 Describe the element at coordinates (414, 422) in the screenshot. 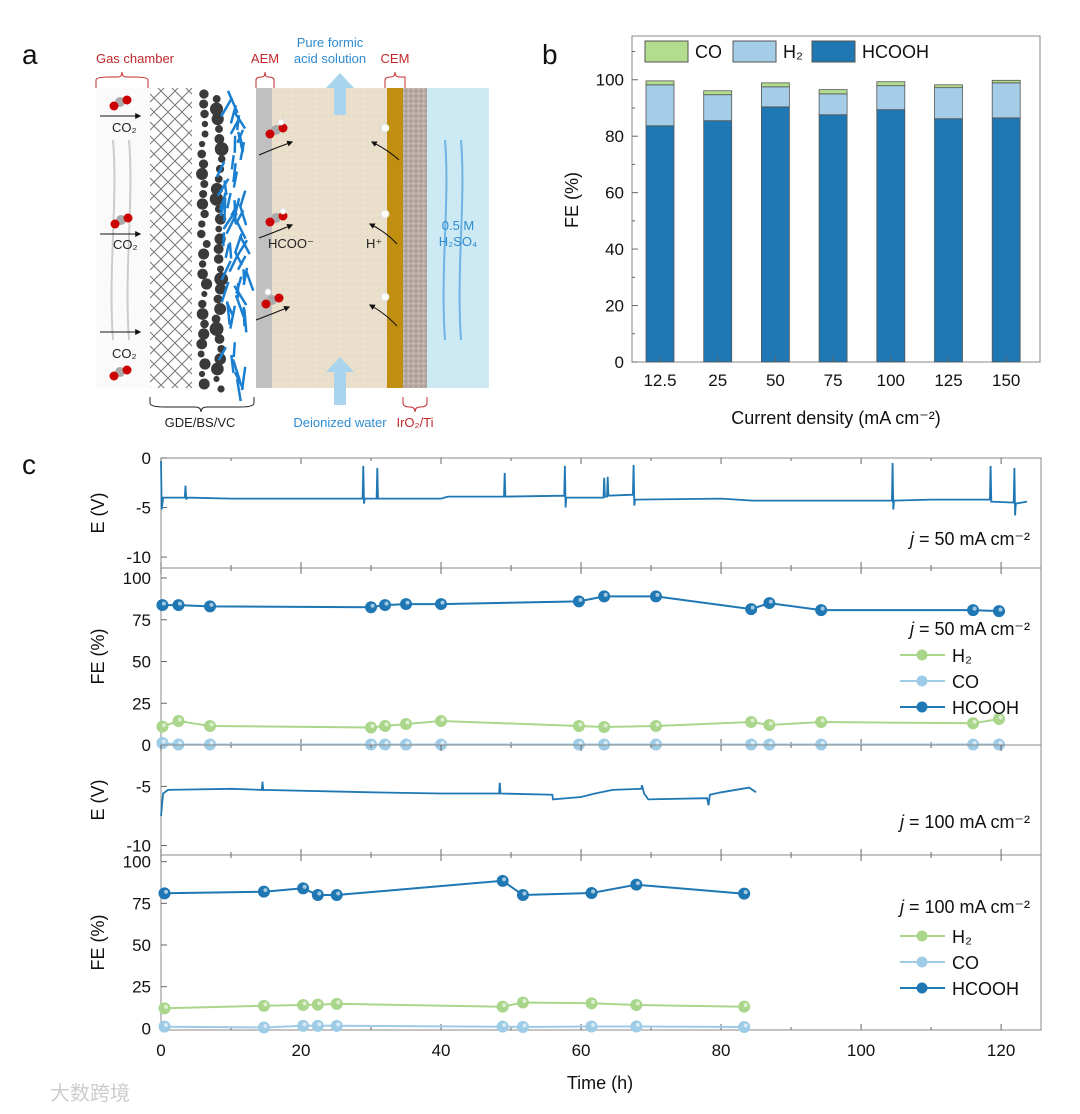

I see `label-anode: IrO₂/Ti` at that location.